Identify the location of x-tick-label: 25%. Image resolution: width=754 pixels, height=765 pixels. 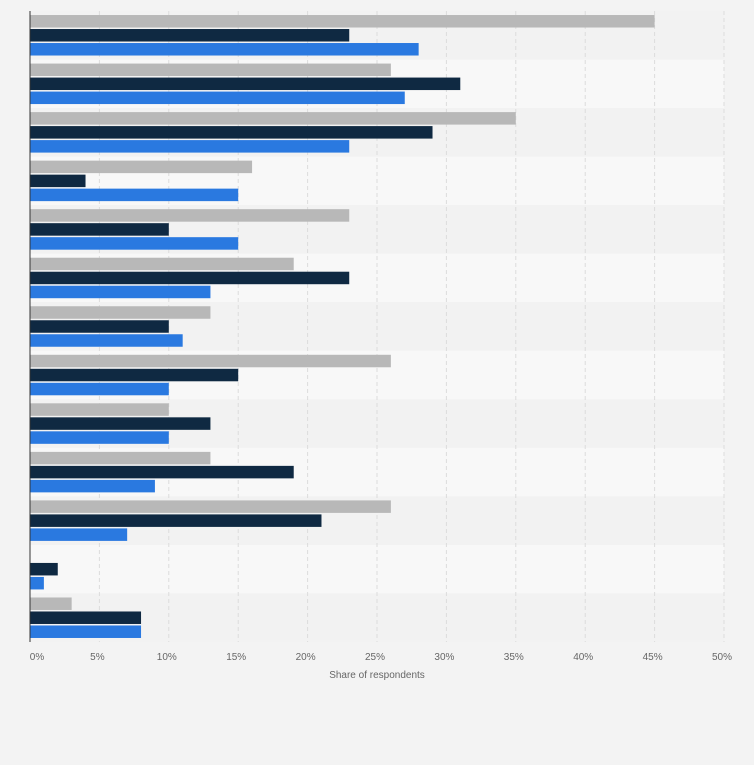
(375, 657).